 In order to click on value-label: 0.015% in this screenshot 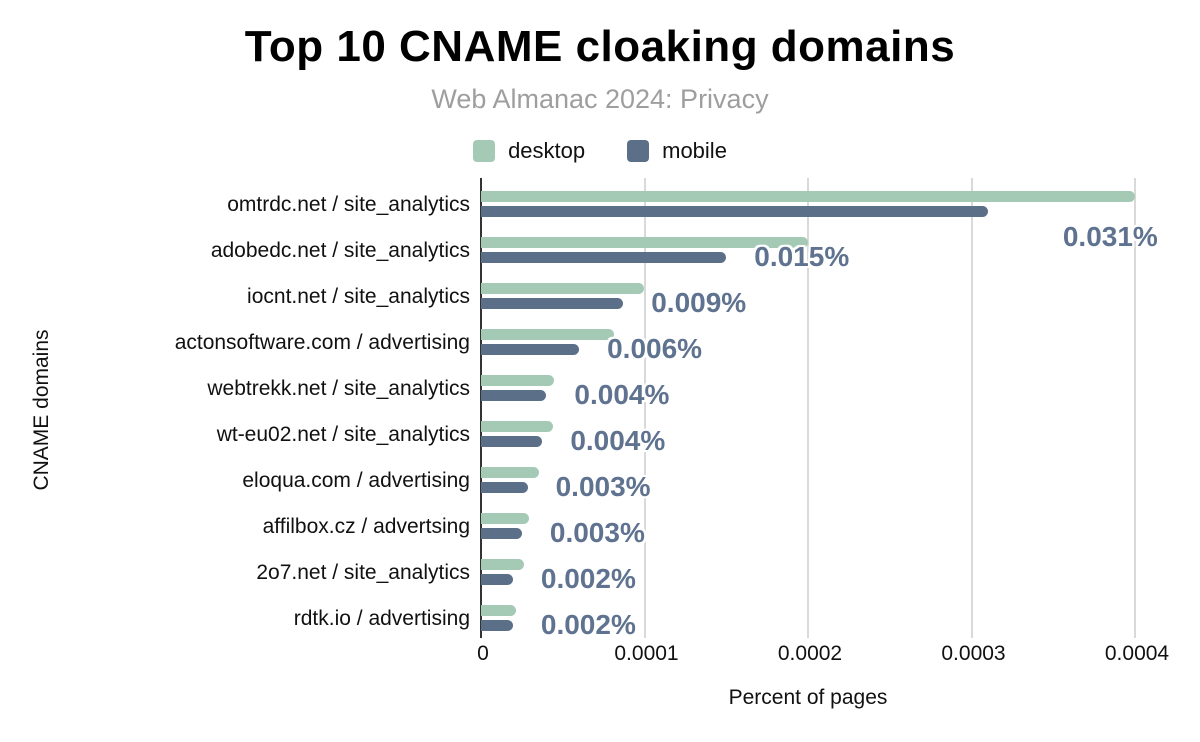, I will do `click(802, 256)`.